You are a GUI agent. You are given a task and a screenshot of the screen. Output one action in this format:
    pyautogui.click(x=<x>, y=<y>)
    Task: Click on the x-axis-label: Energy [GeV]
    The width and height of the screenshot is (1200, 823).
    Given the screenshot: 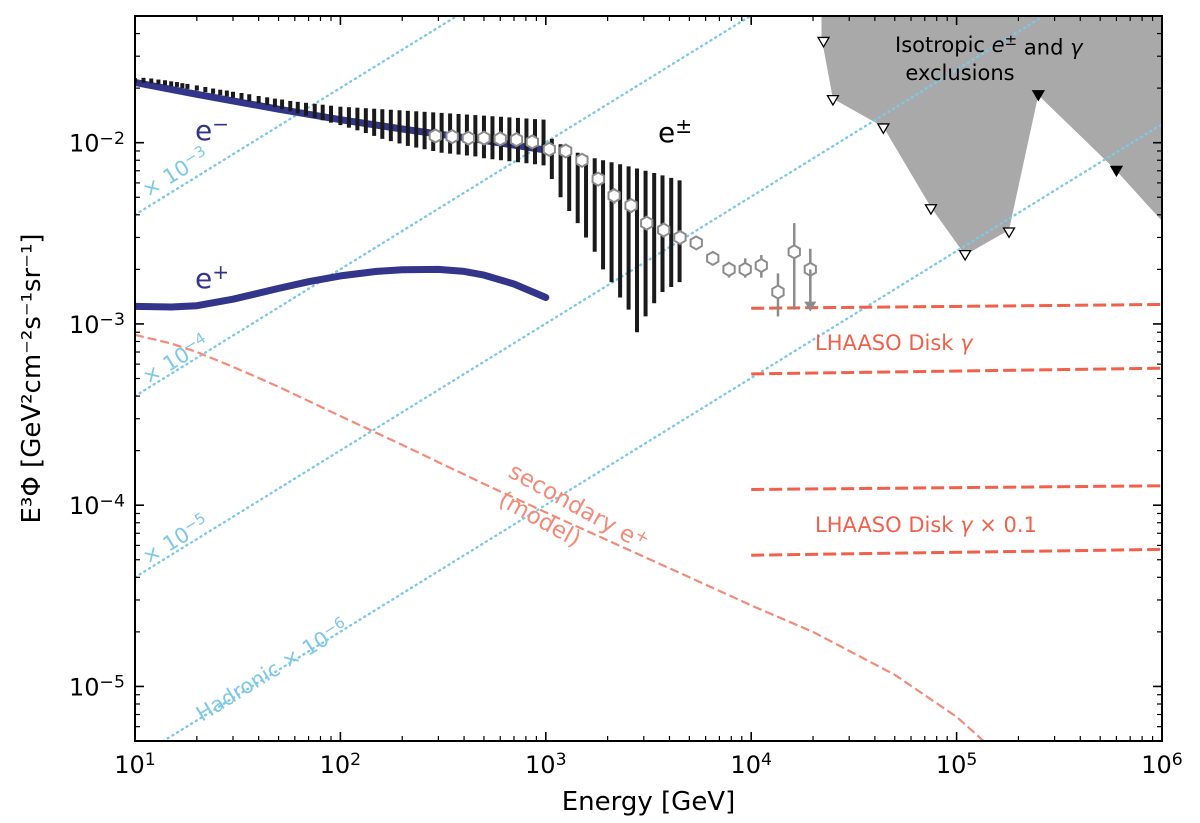 What is the action you would take?
    pyautogui.click(x=649, y=802)
    